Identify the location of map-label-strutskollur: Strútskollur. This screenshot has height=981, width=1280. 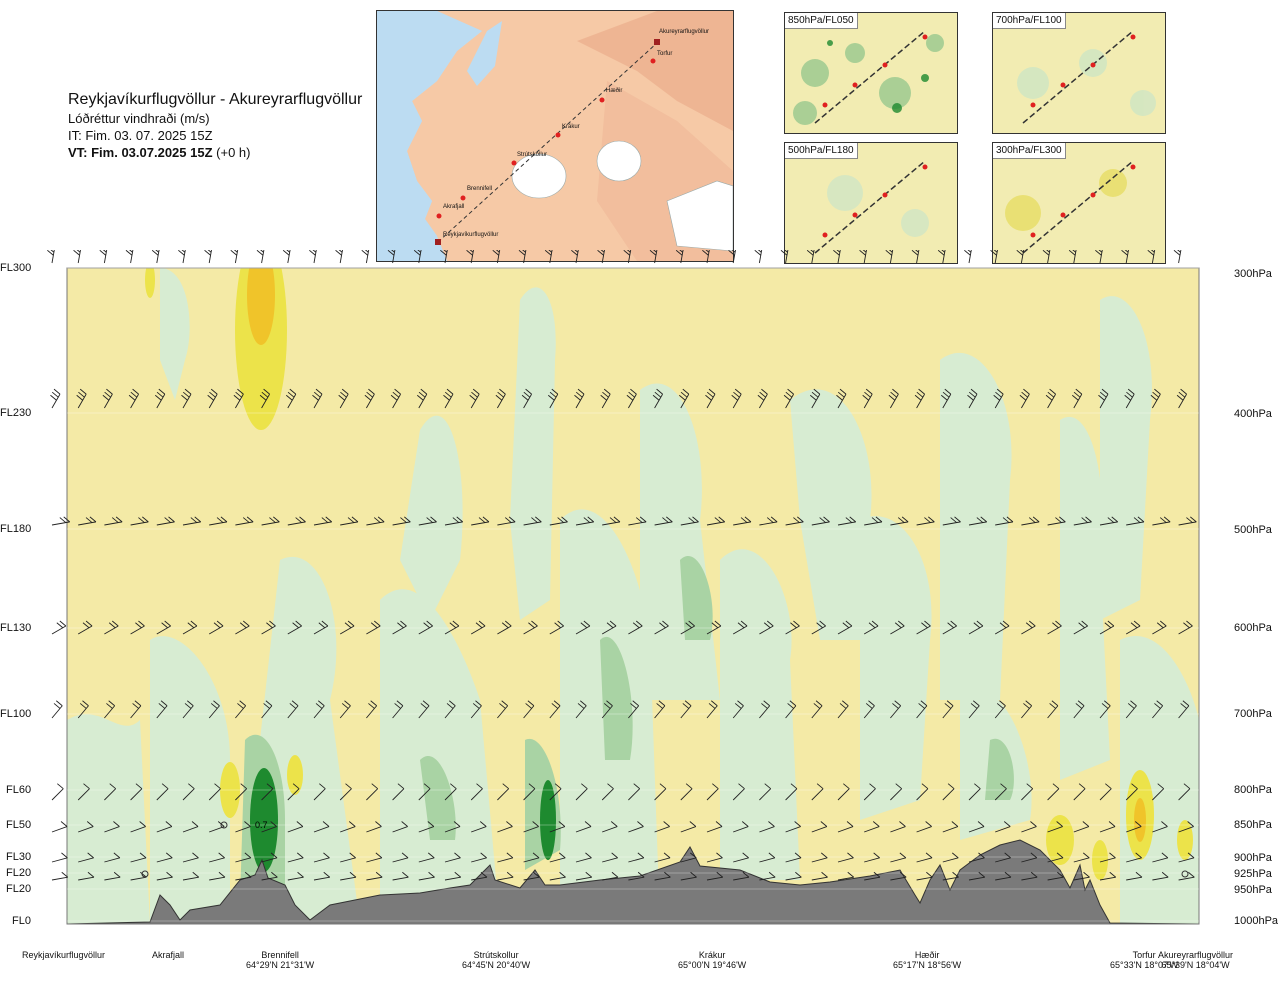
(532, 155).